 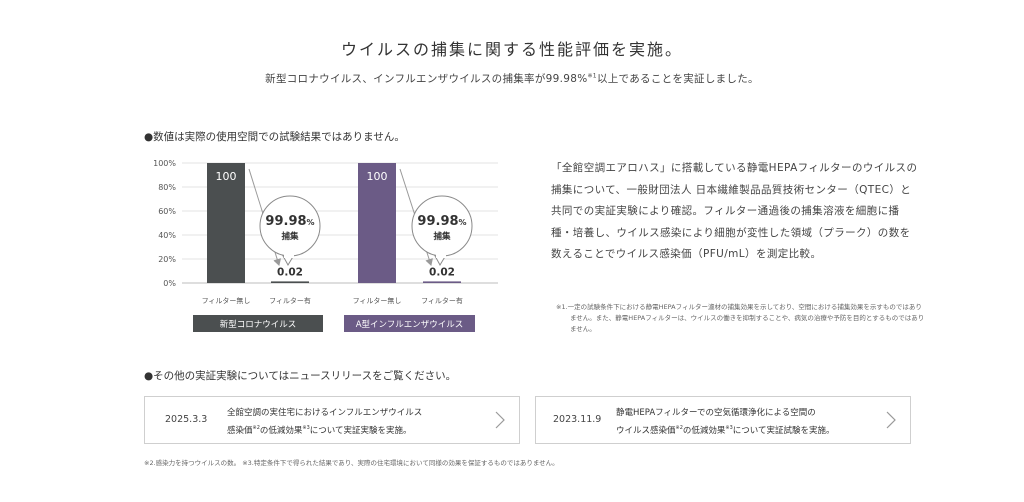 I want to click on news-text-part: 感染価, so click(x=240, y=430).